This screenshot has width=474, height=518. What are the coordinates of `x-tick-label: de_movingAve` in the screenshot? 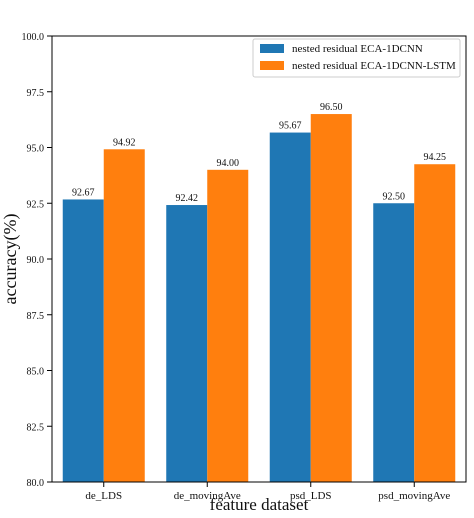 It's located at (207, 496).